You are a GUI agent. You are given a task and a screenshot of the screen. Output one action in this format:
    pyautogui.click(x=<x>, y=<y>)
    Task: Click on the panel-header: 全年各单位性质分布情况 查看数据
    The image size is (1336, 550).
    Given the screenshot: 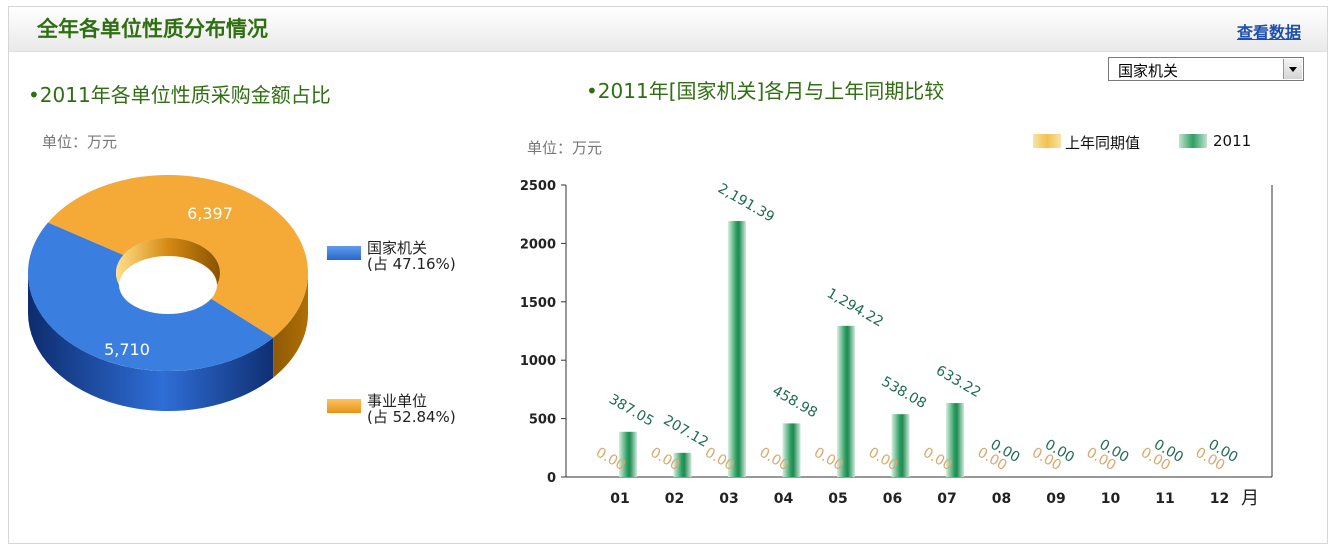 What is the action you would take?
    pyautogui.click(x=668, y=29)
    